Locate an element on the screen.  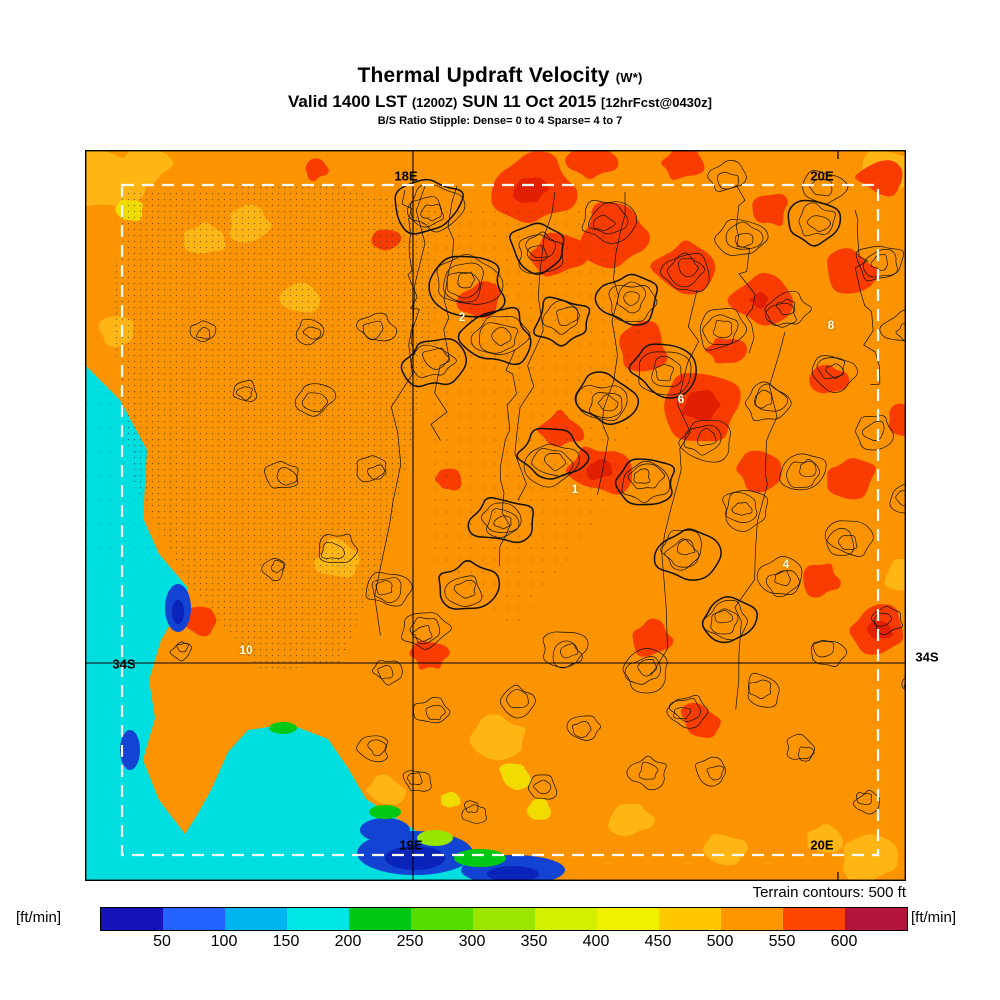
updraft-yellowgreen-fringe is located at coordinates (435, 838).